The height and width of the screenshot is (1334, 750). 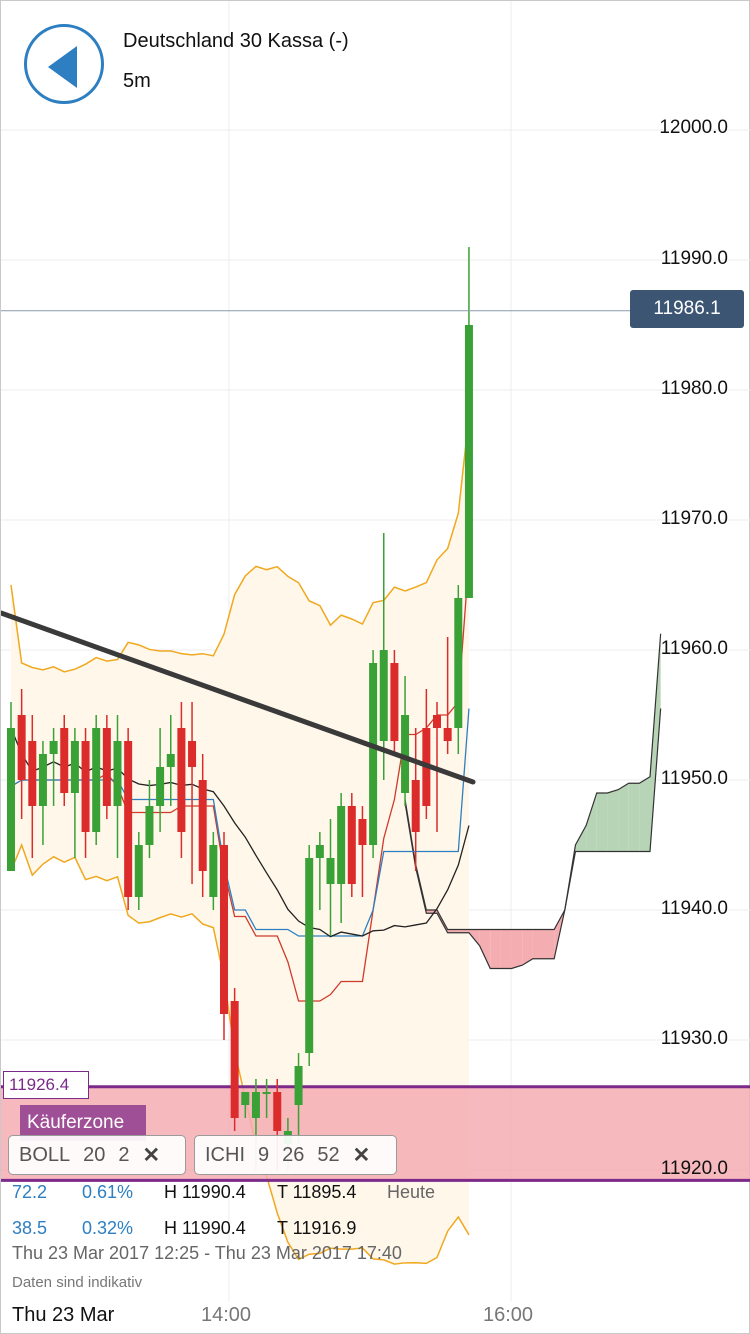 I want to click on back-button, so click(x=64, y=64).